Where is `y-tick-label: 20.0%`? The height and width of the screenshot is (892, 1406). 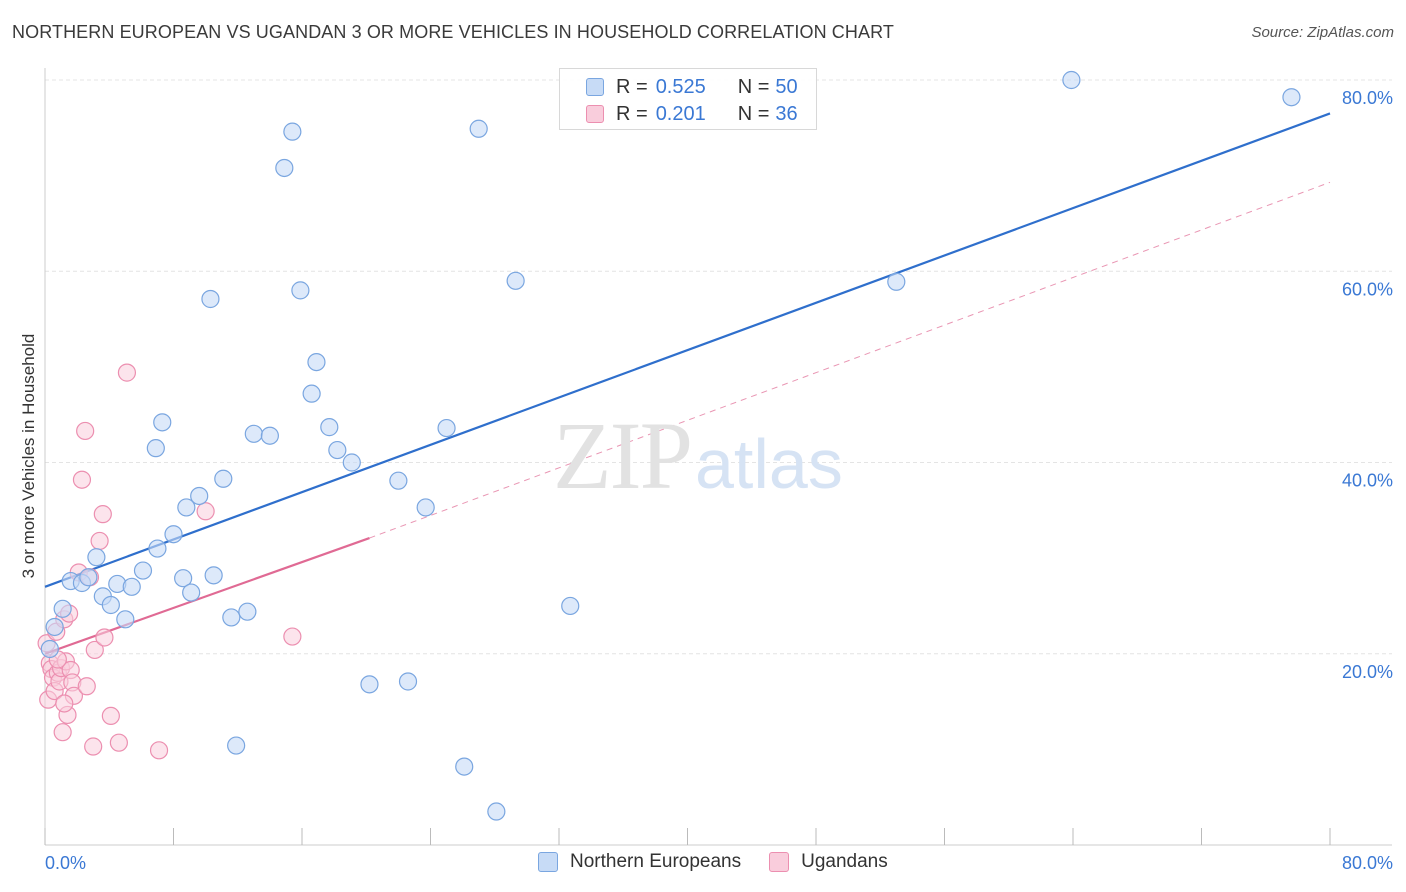
y-tick-label: 20.0% is located at coordinates (1367, 672).